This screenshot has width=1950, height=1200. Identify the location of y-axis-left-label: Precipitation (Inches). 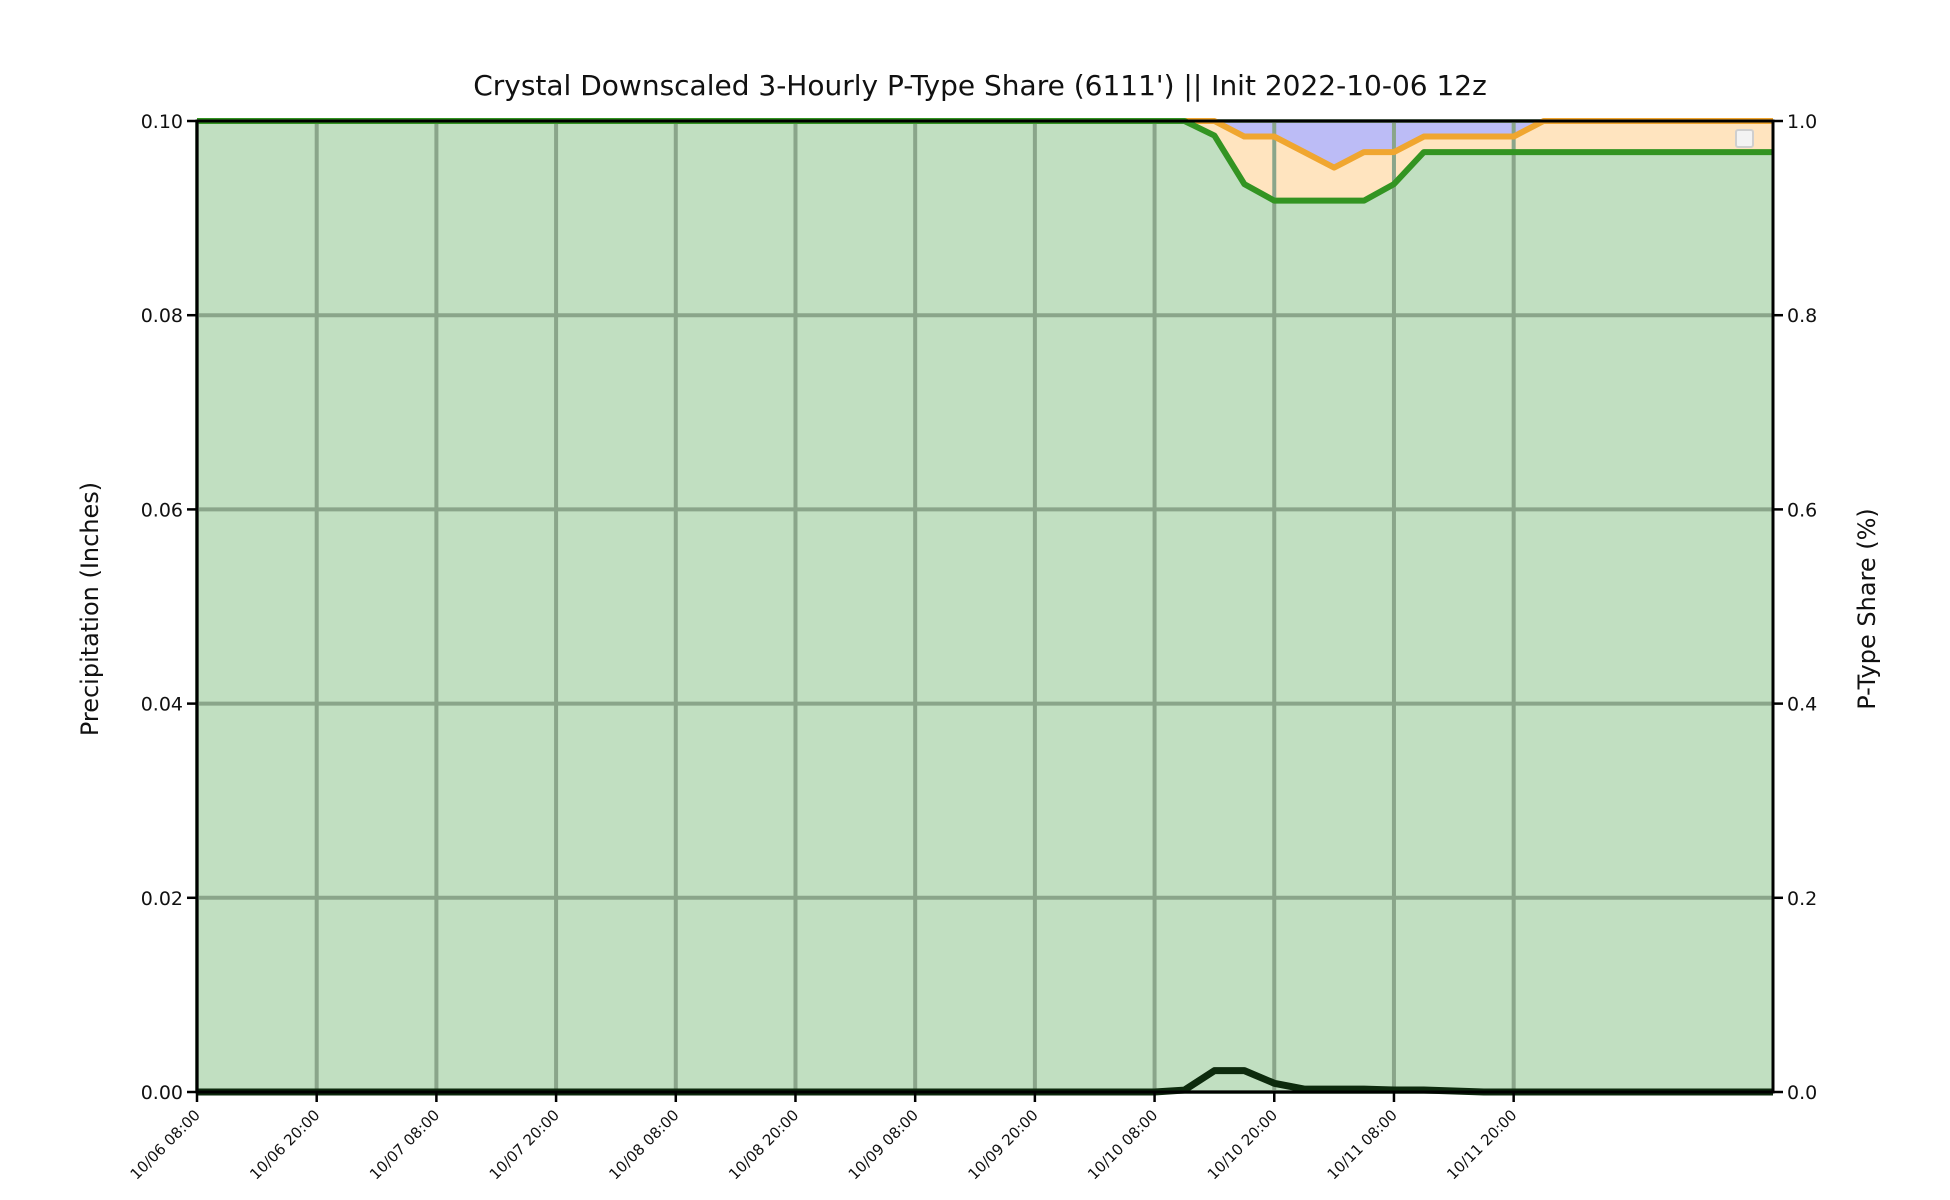
(90, 609).